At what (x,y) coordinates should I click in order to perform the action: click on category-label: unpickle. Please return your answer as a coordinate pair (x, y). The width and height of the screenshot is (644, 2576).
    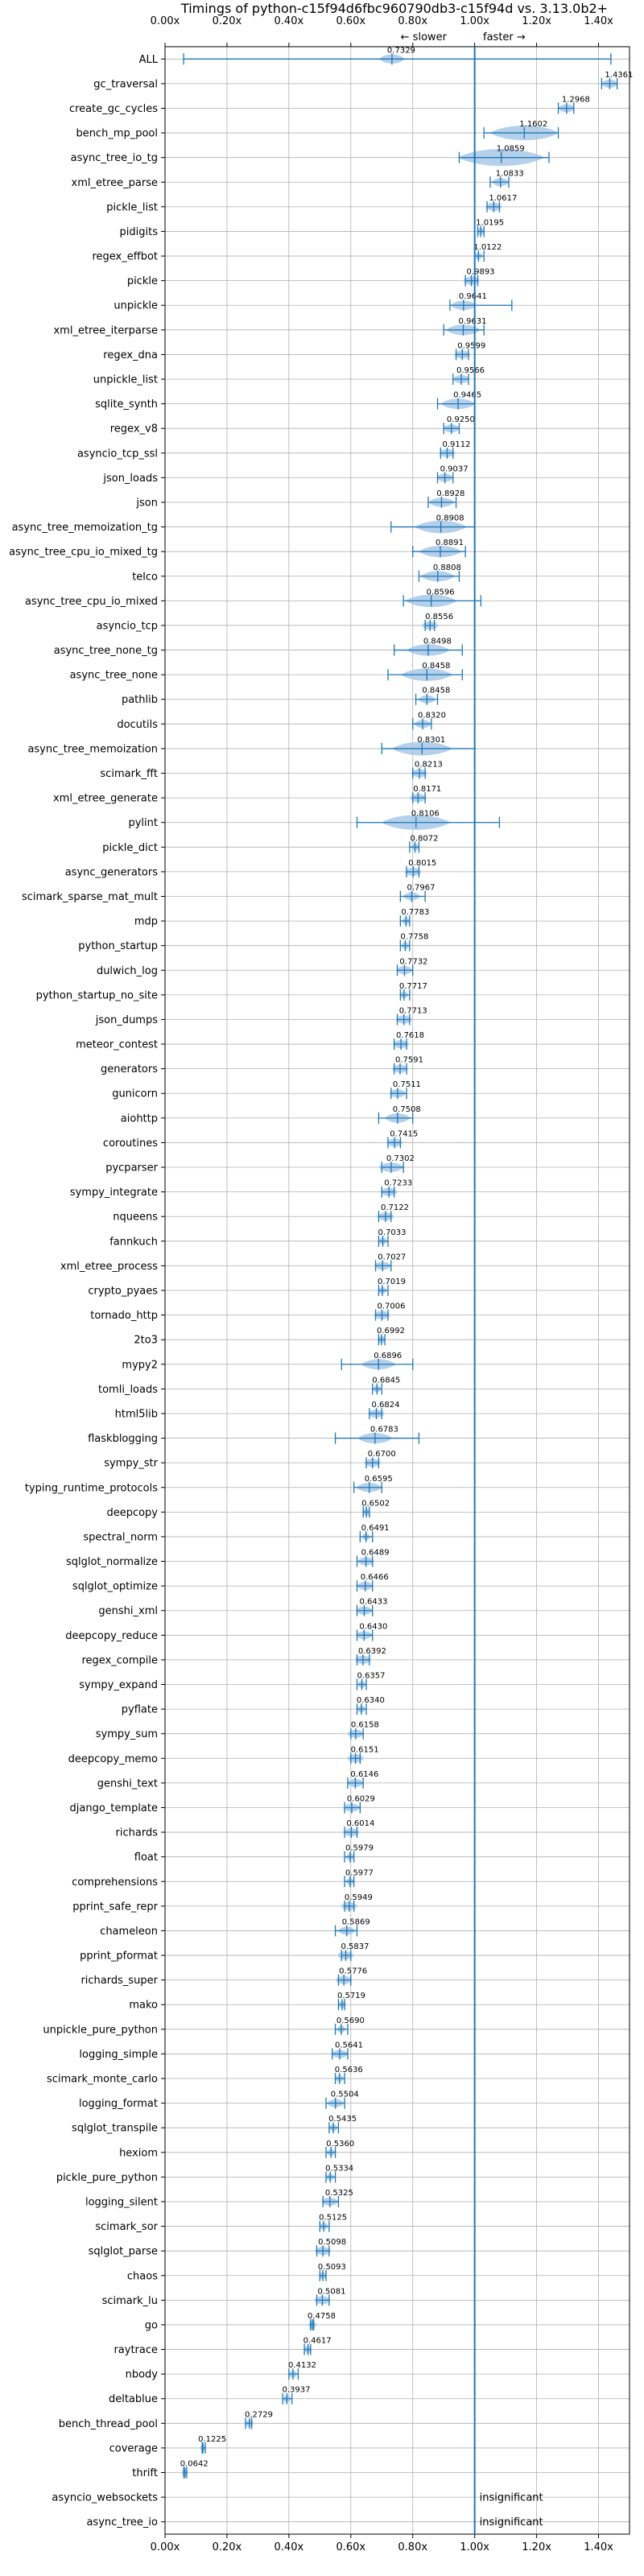
    Looking at the image, I should click on (136, 306).